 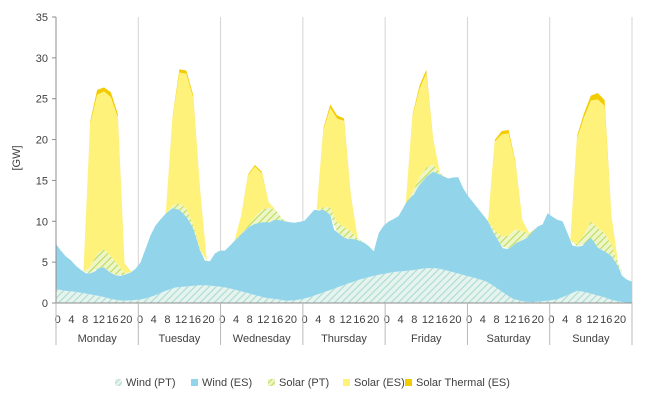 What do you see at coordinates (591, 339) in the screenshot?
I see `day-label: Sunday` at bounding box center [591, 339].